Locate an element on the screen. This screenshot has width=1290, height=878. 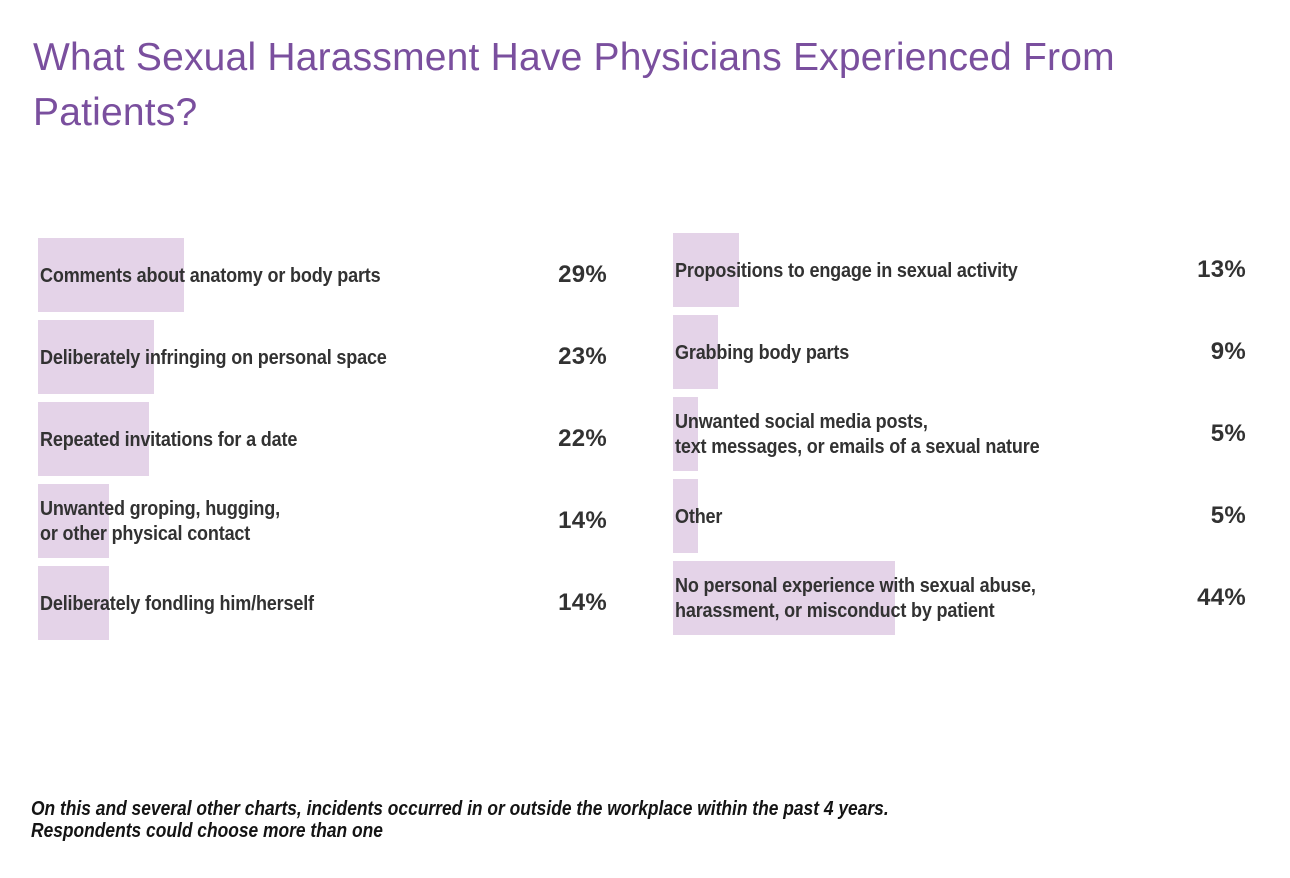
bar-label-text: Deliberately fondling him/herself is located at coordinates (177, 603).